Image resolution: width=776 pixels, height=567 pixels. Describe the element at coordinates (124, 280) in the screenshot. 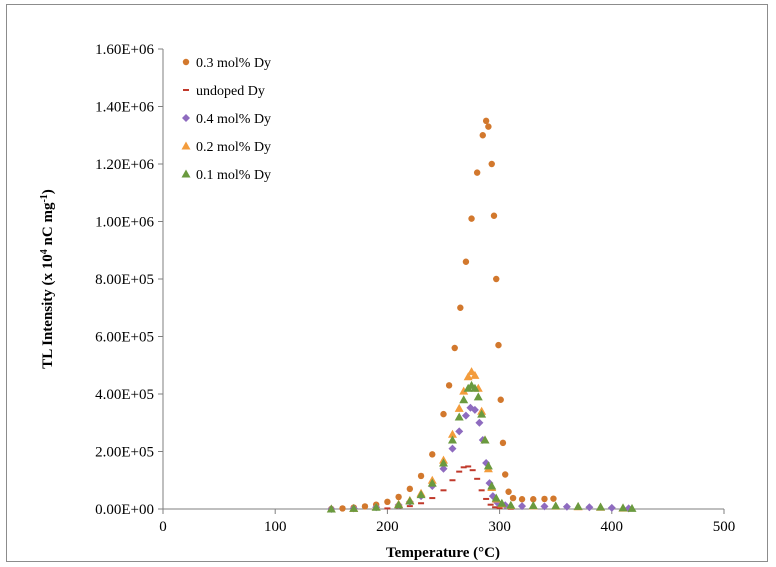

I see `y-tick-label: 8.00E+05` at that location.